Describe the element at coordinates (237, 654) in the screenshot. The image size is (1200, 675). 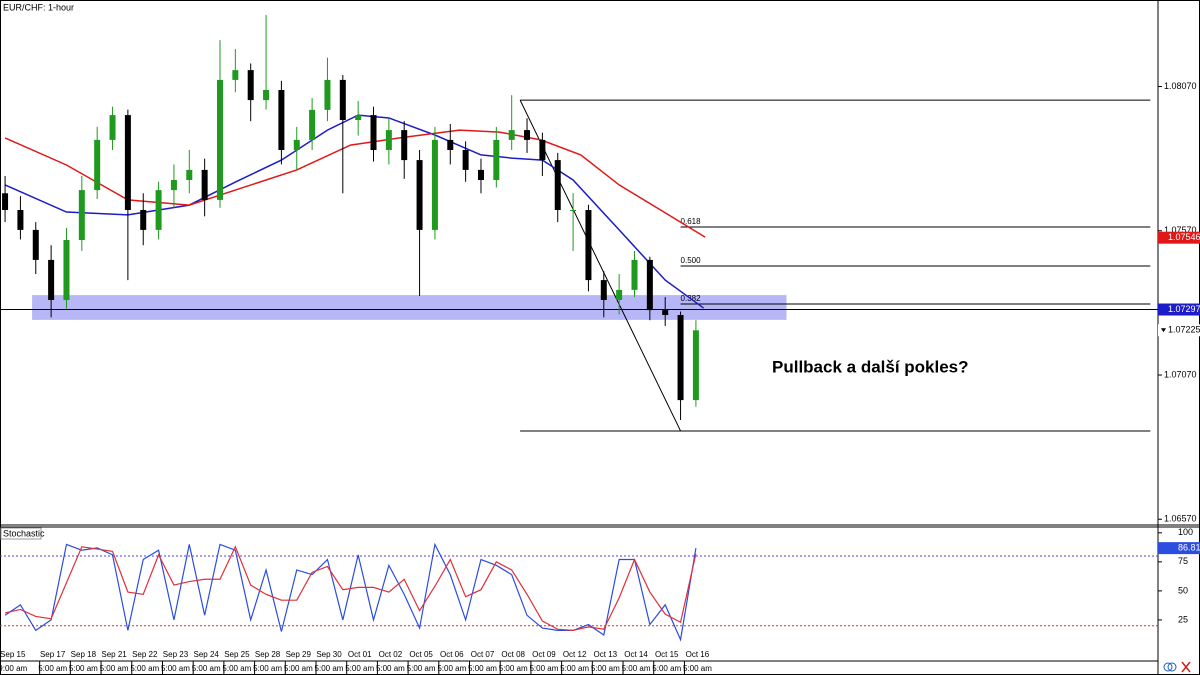
I see `x-tick-label: Sep 25` at that location.